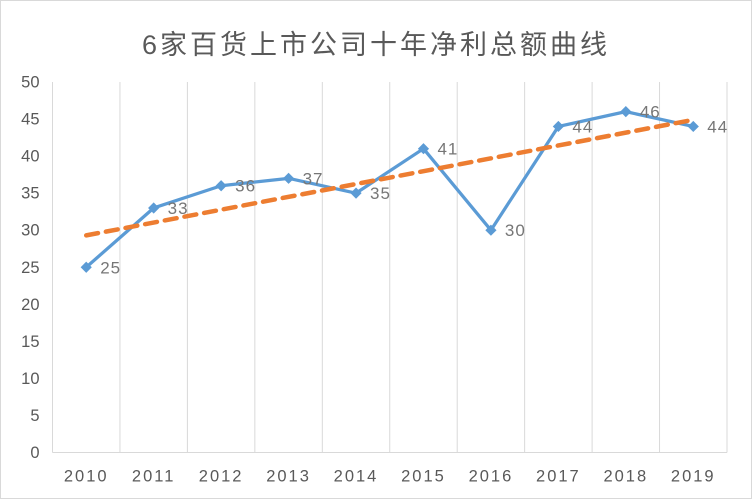 The width and height of the screenshot is (752, 499). Describe the element at coordinates (153, 477) in the screenshot. I see `x-tick-label: 2011` at that location.